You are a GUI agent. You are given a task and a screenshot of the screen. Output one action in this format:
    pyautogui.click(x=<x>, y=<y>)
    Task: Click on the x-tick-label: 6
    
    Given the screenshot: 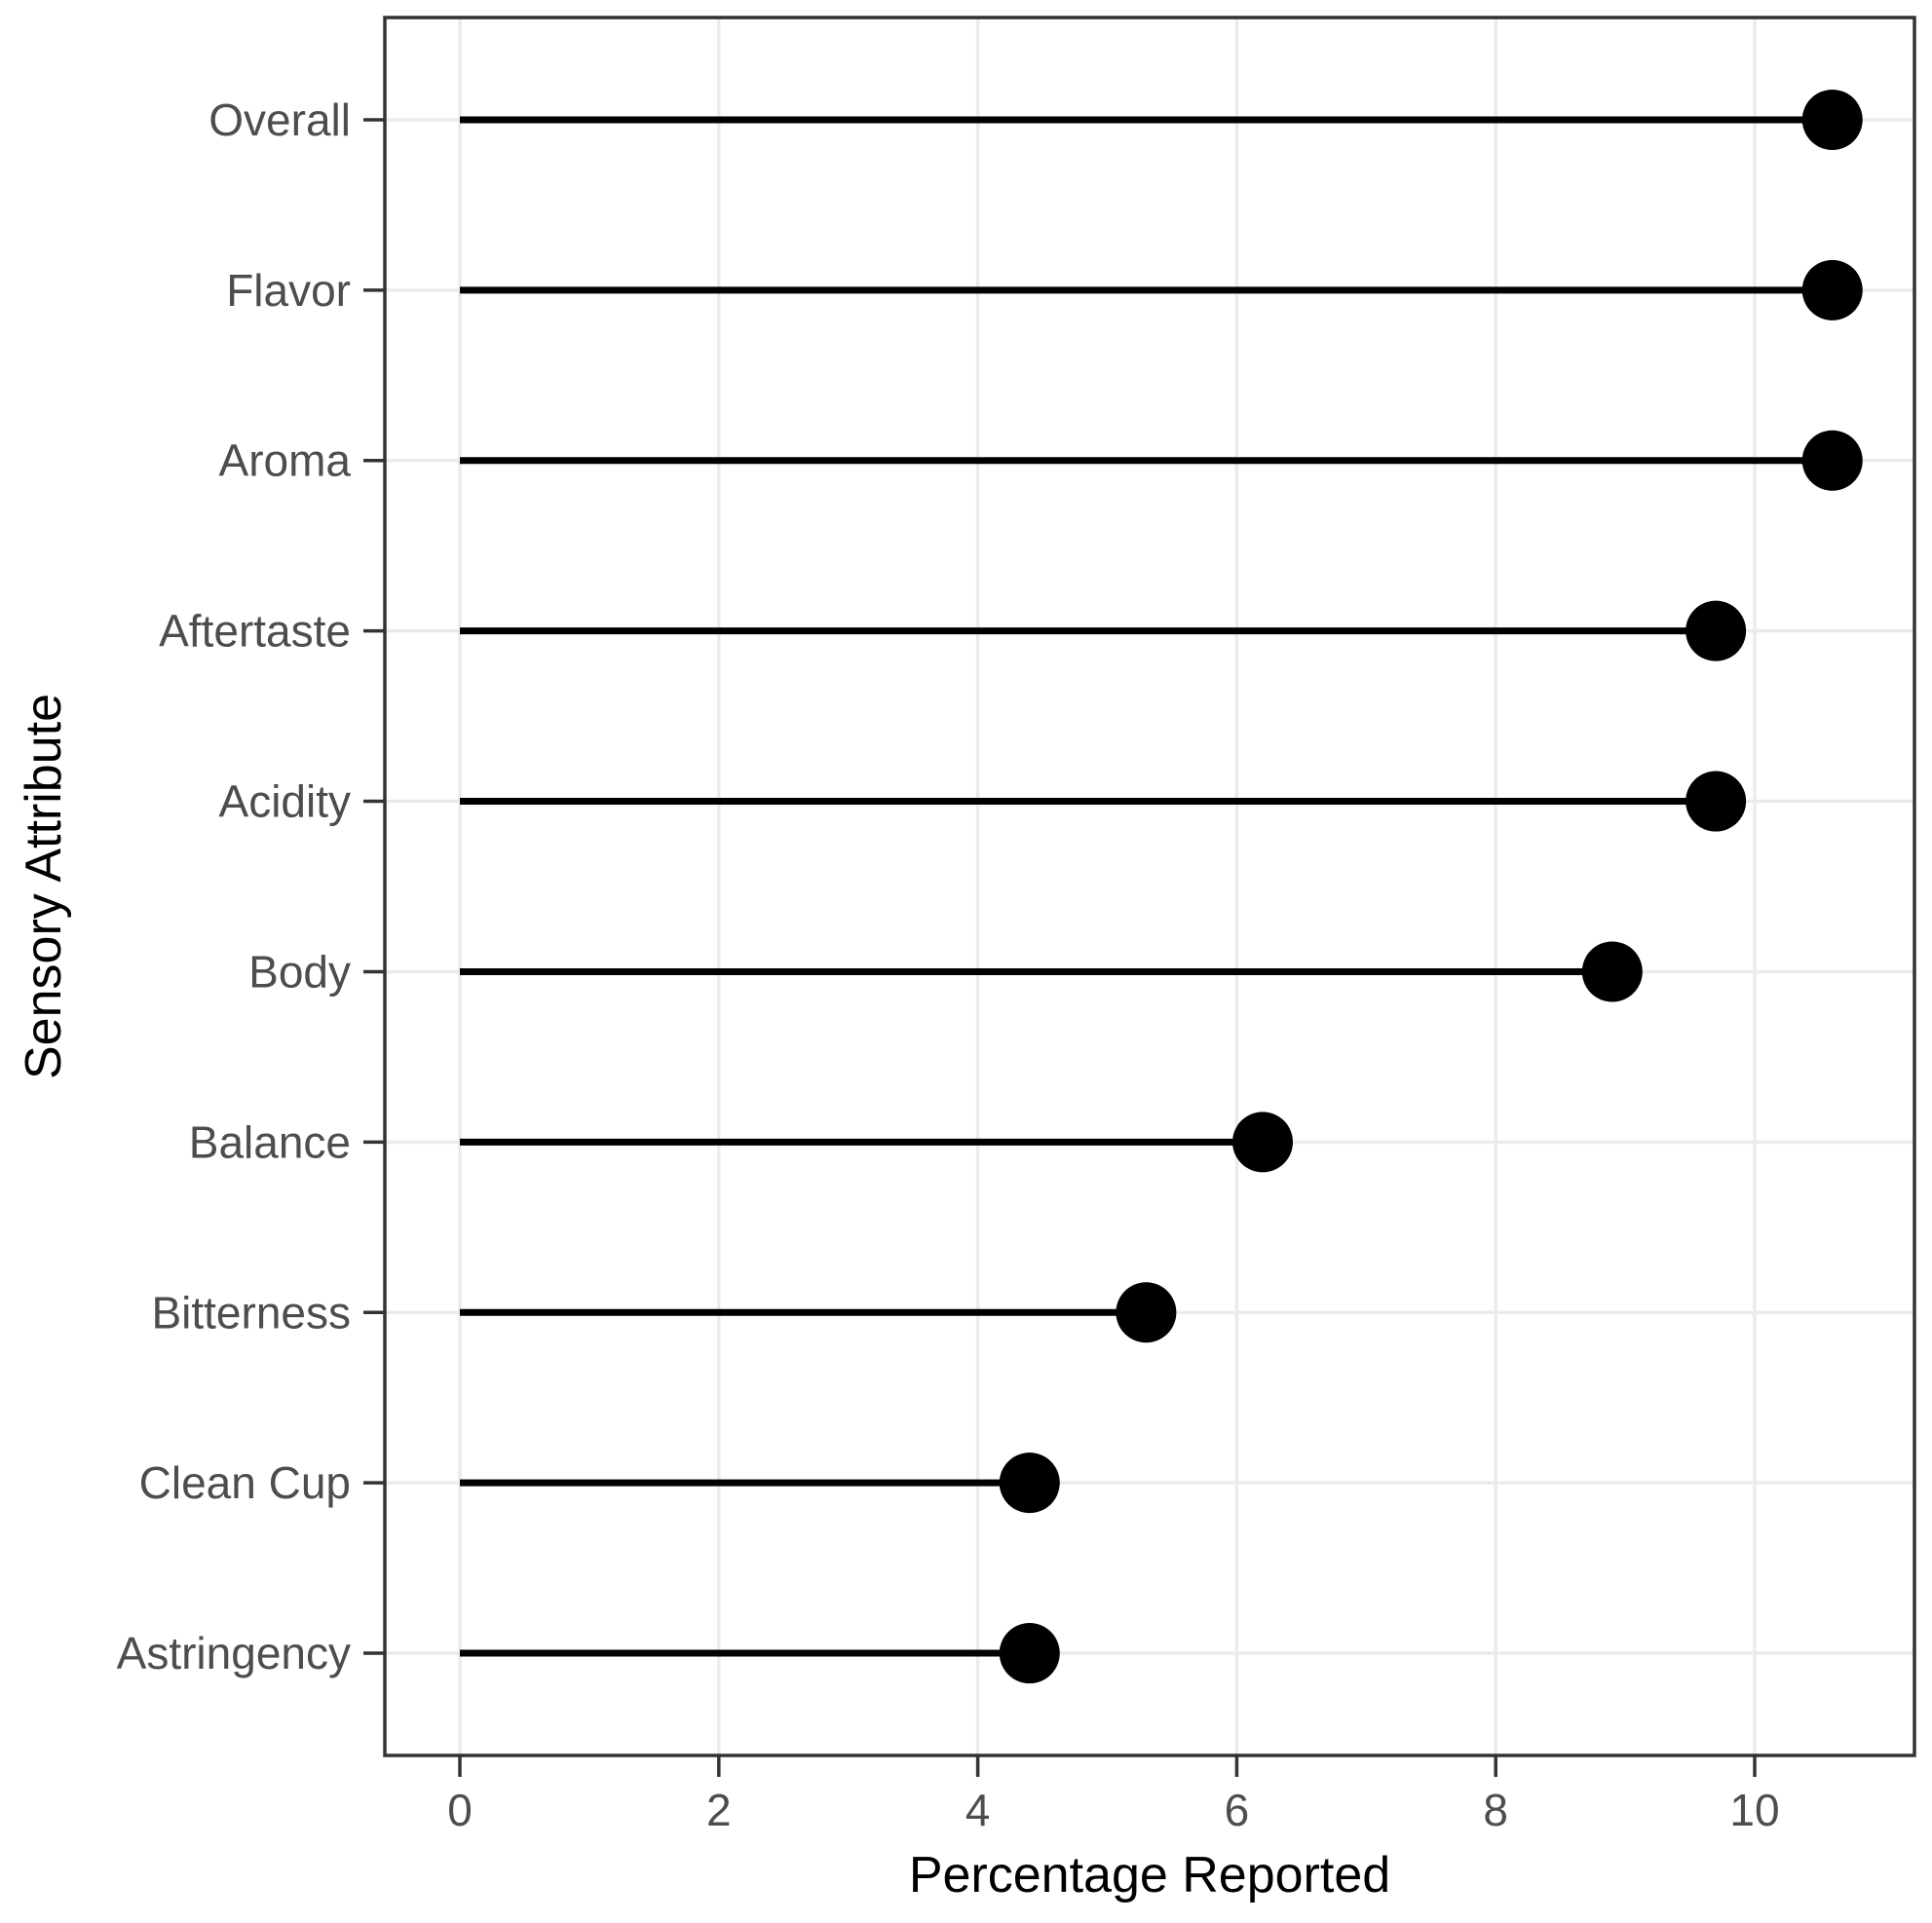 What is the action you would take?
    pyautogui.click(x=1237, y=1810)
    